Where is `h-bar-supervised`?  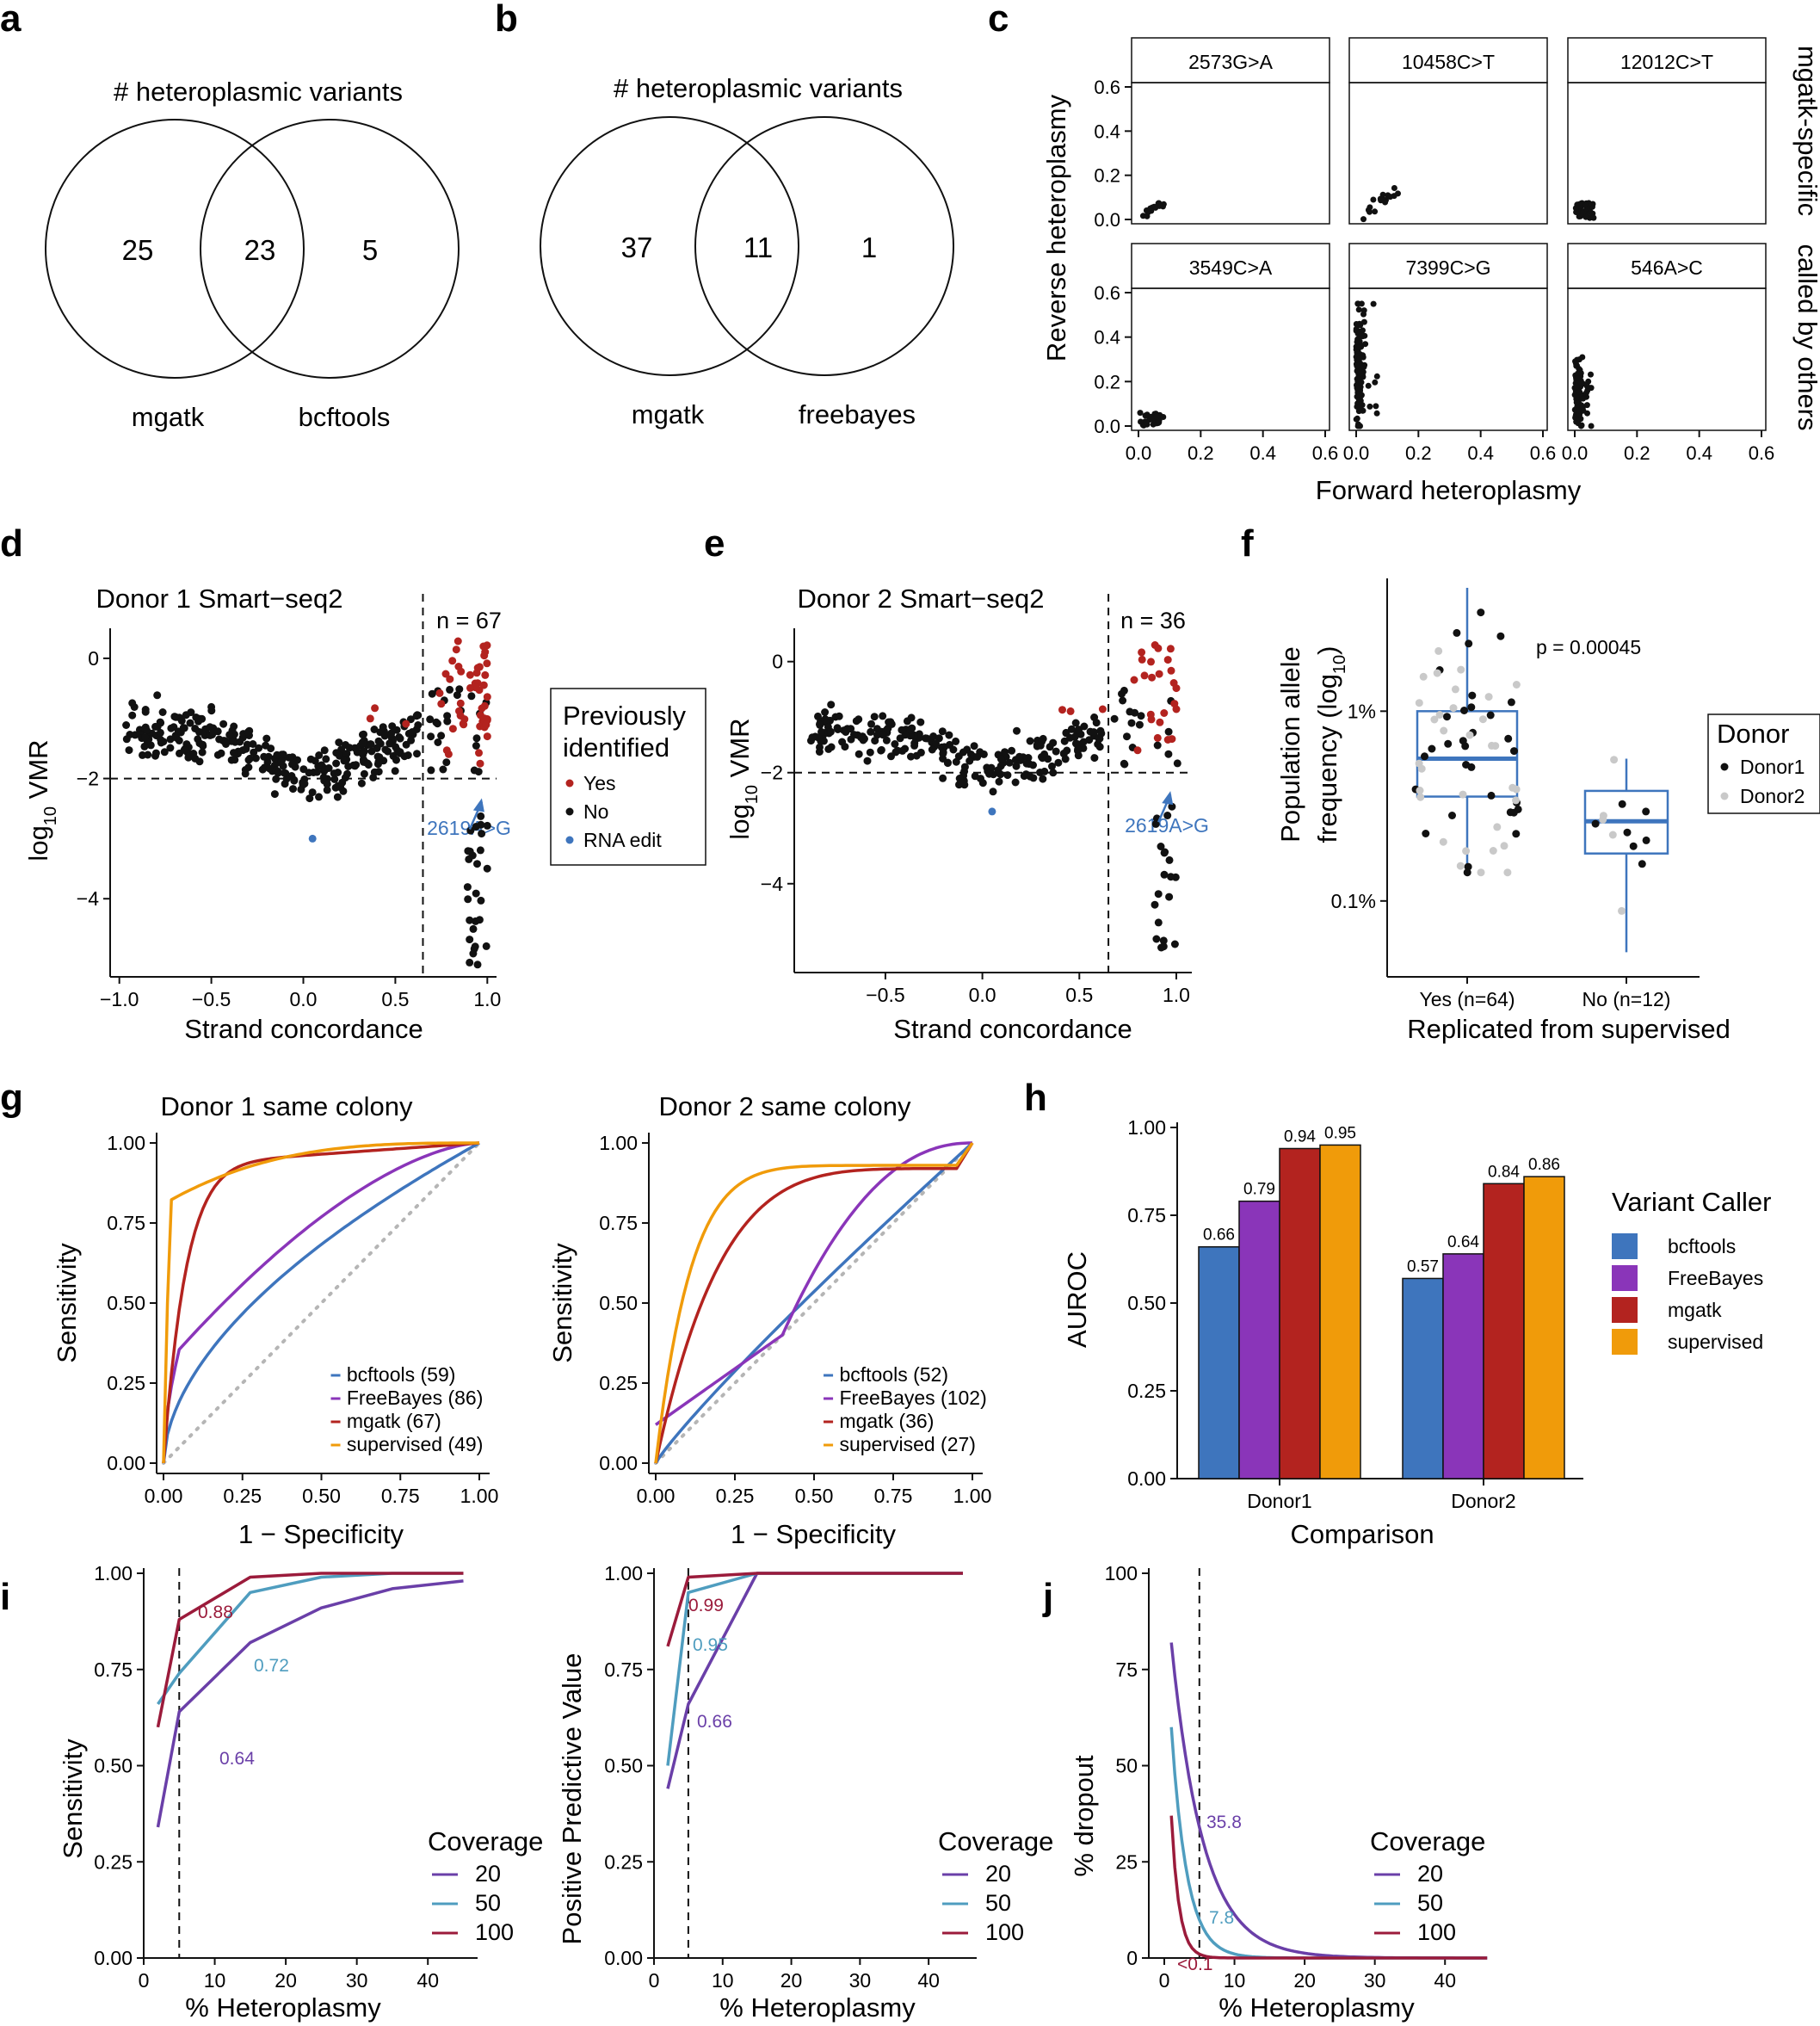 h-bar-supervised is located at coordinates (1544, 1327).